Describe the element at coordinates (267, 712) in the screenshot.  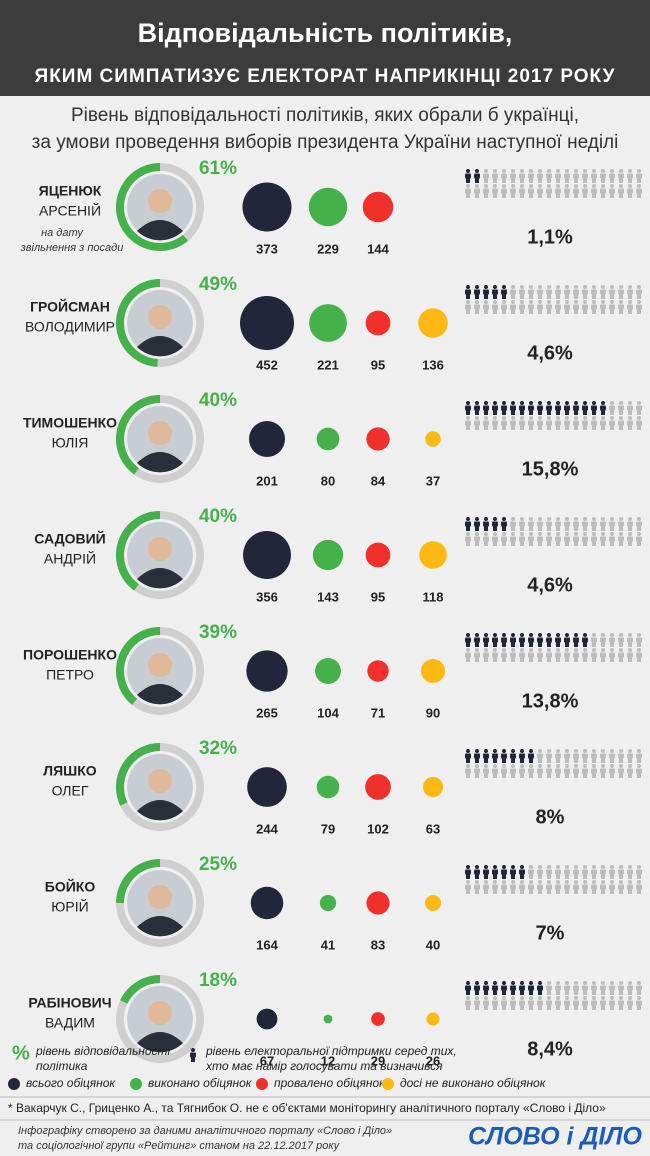
I see `total-count: 265` at that location.